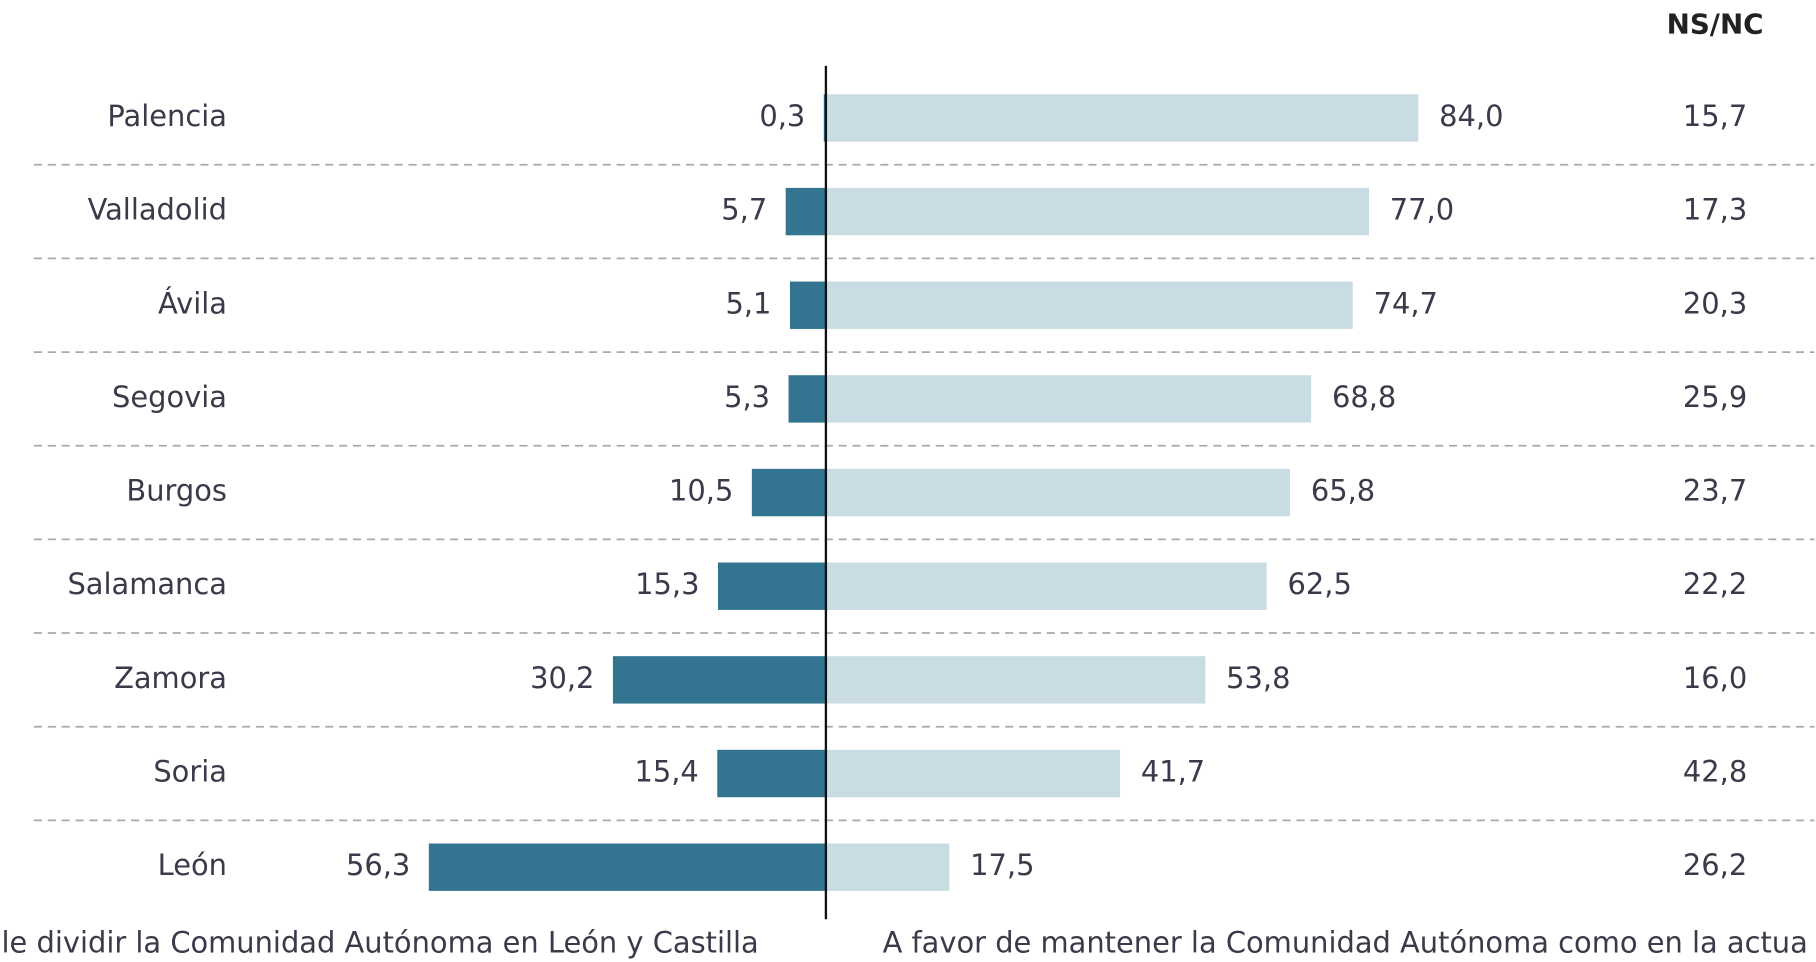 The height and width of the screenshot is (962, 1816). I want to click on value-label: 68,8, so click(1364, 397).